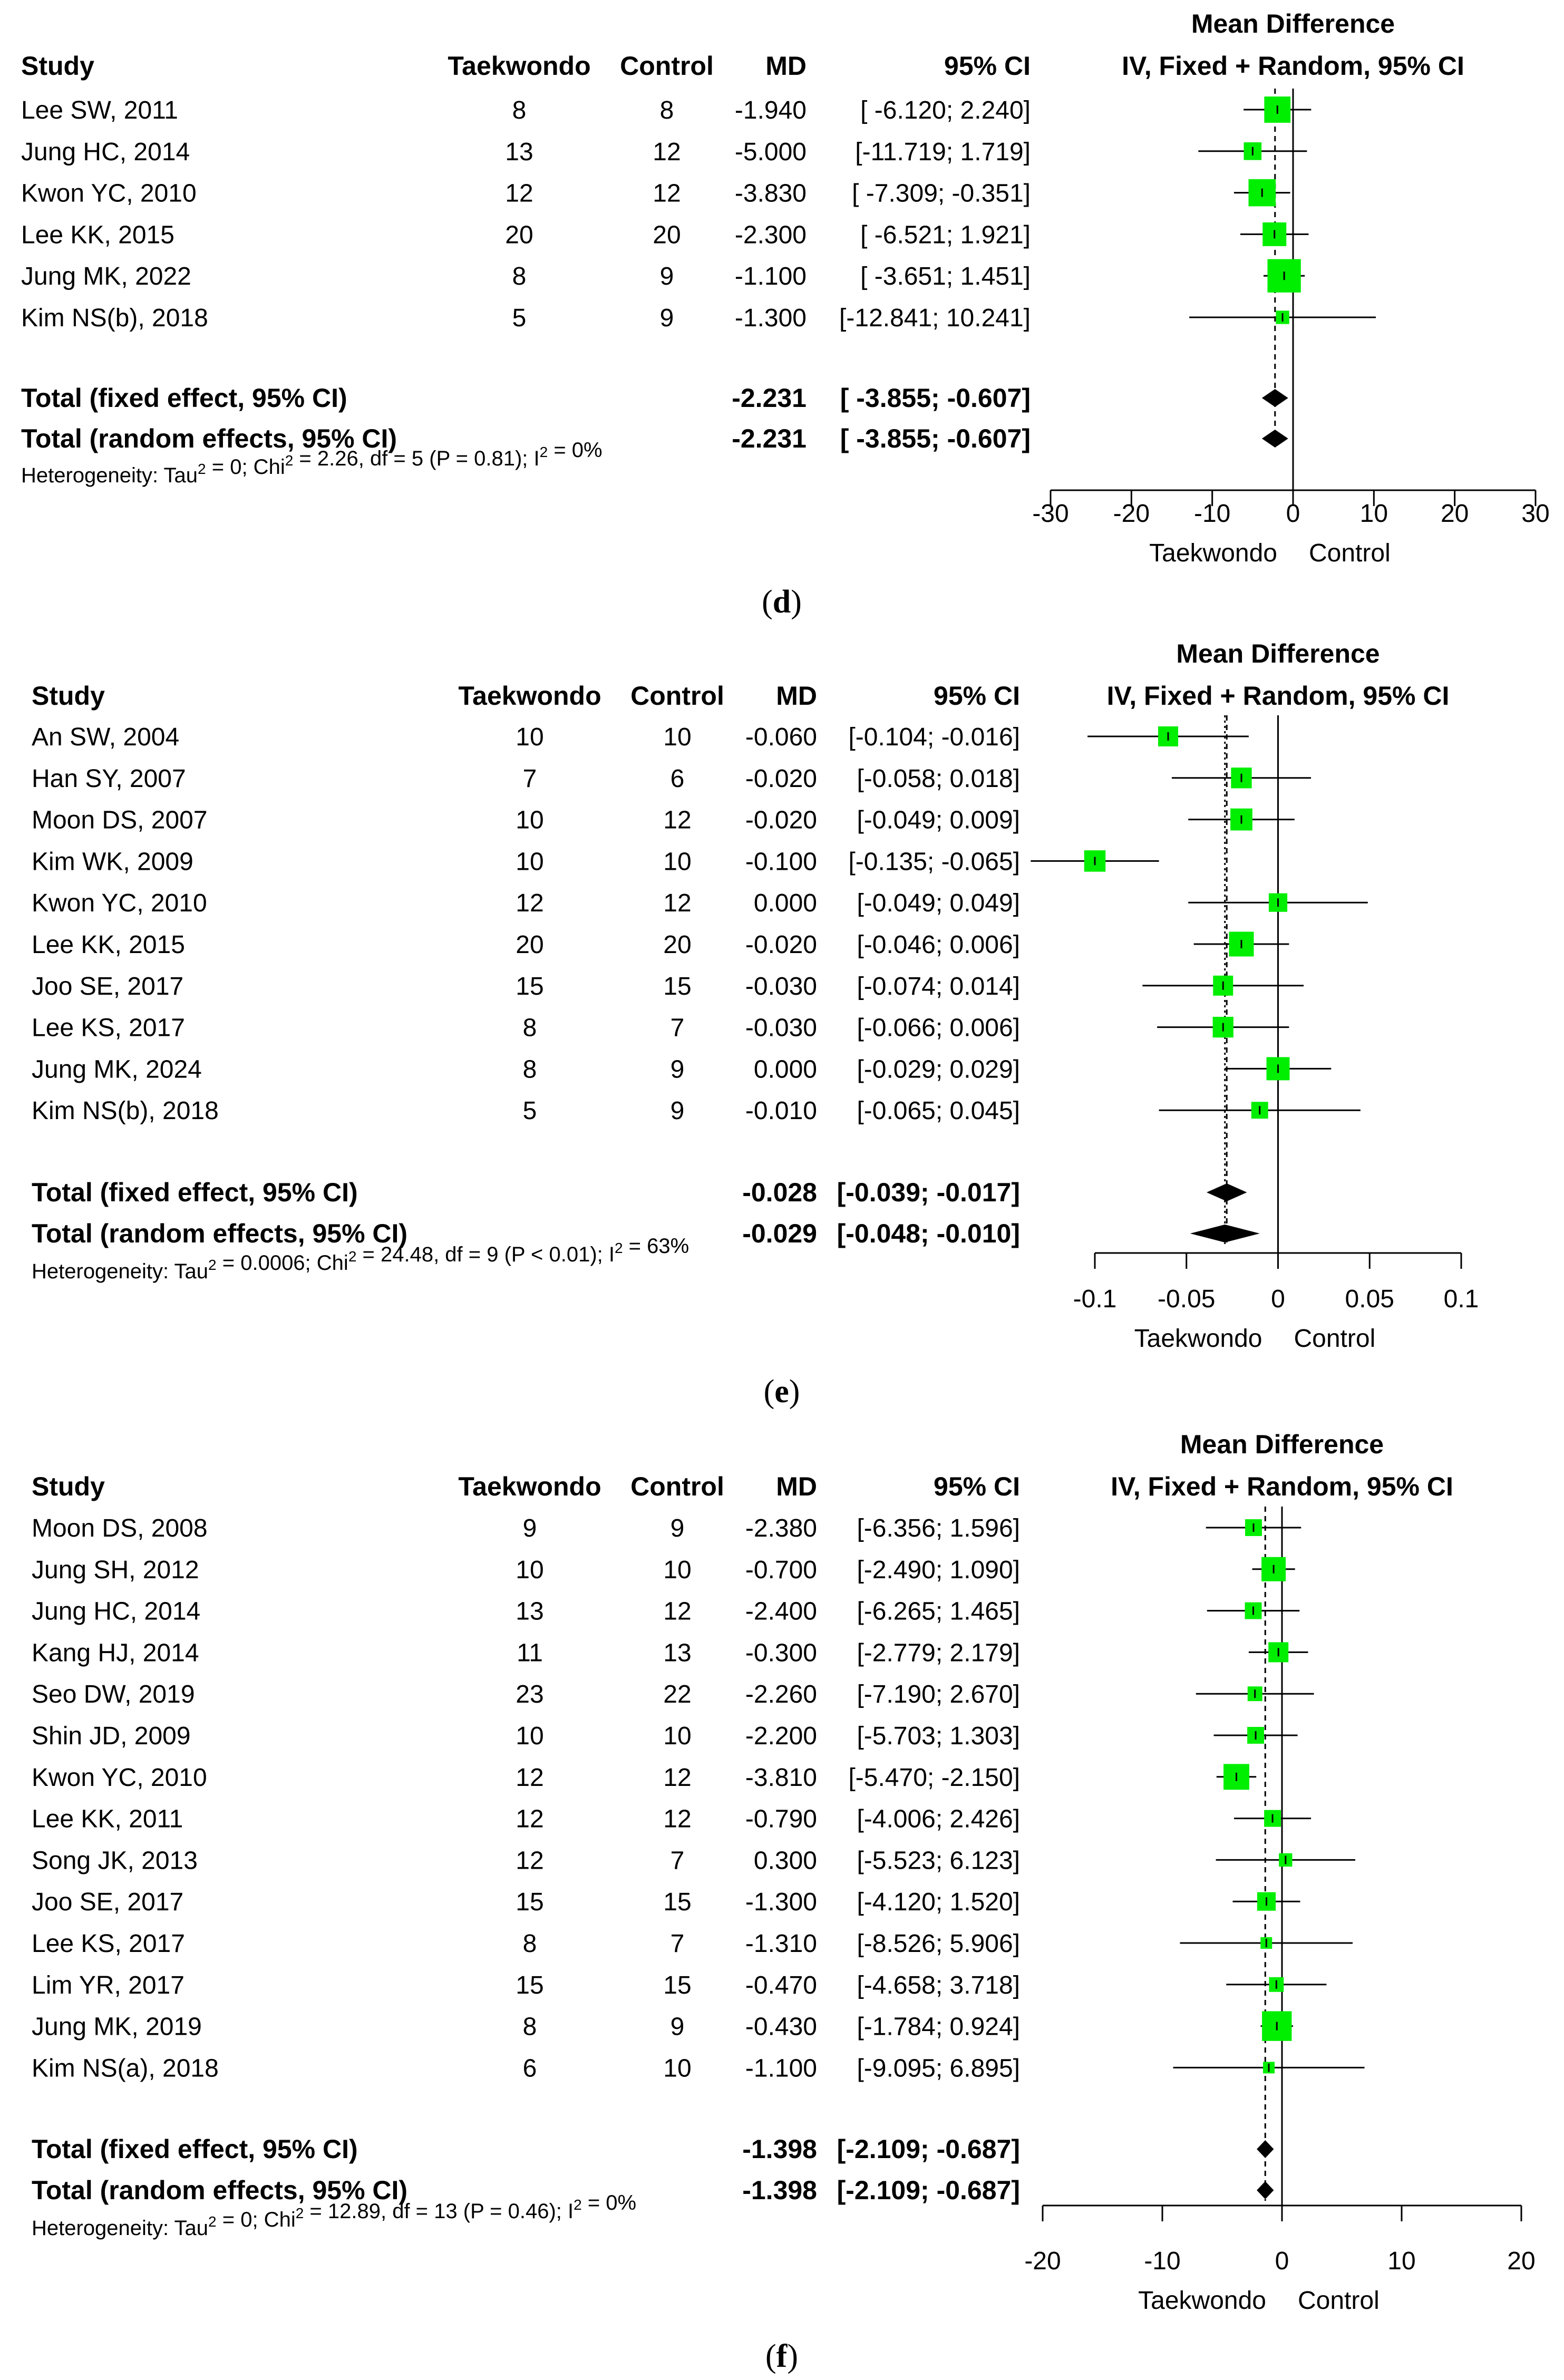 This screenshot has height=2380, width=1564. I want to click on taekwondo-n: 15, so click(529, 986).